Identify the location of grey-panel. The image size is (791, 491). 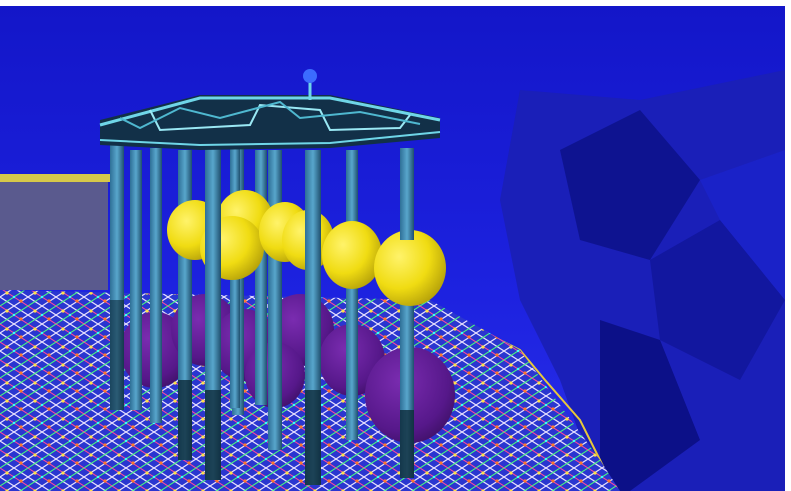
(54, 234).